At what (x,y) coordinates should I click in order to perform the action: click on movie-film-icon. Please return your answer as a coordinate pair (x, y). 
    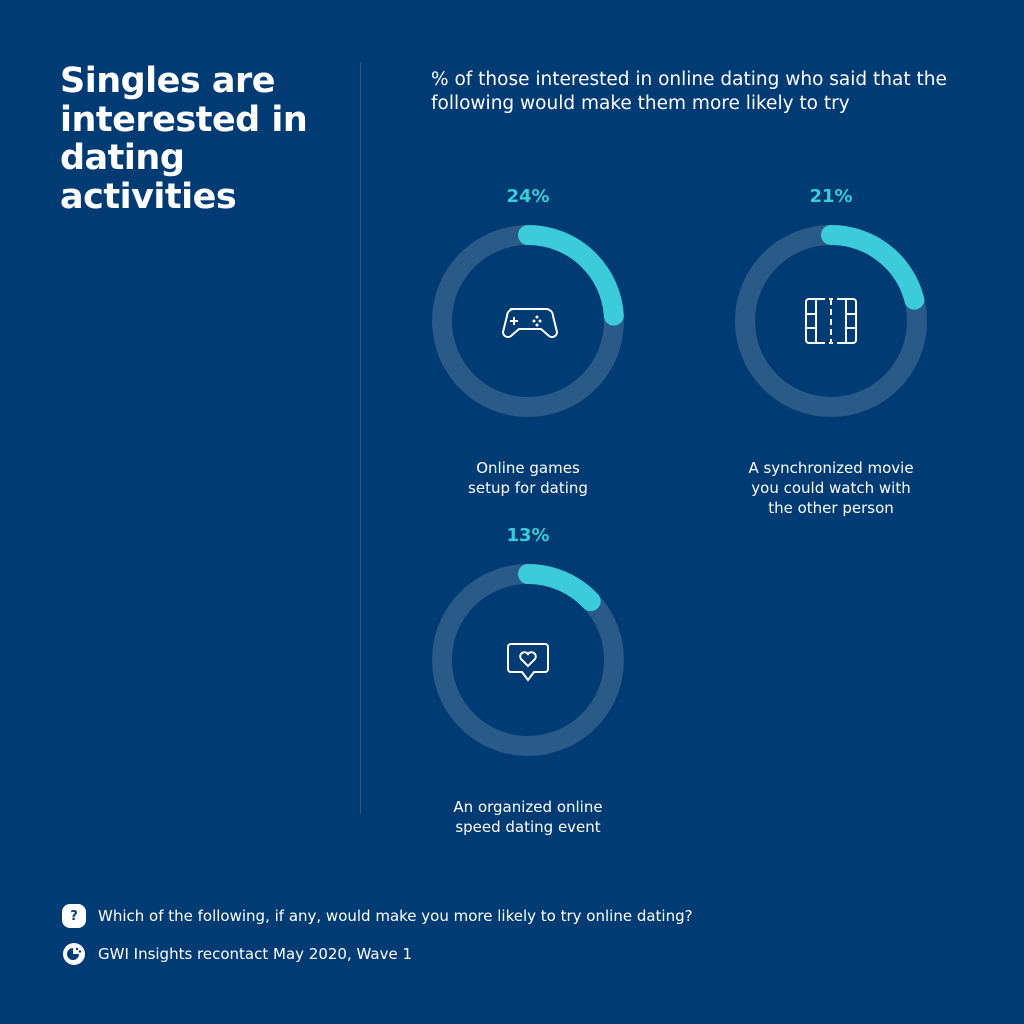
    Looking at the image, I should click on (831, 321).